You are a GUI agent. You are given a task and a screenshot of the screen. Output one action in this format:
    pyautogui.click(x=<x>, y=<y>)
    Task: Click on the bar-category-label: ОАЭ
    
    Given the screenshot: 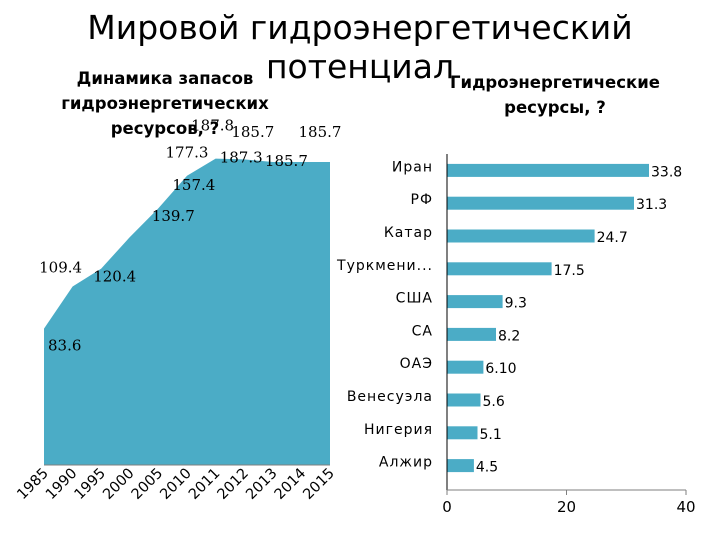 What is the action you would take?
    pyautogui.click(x=416, y=364)
    